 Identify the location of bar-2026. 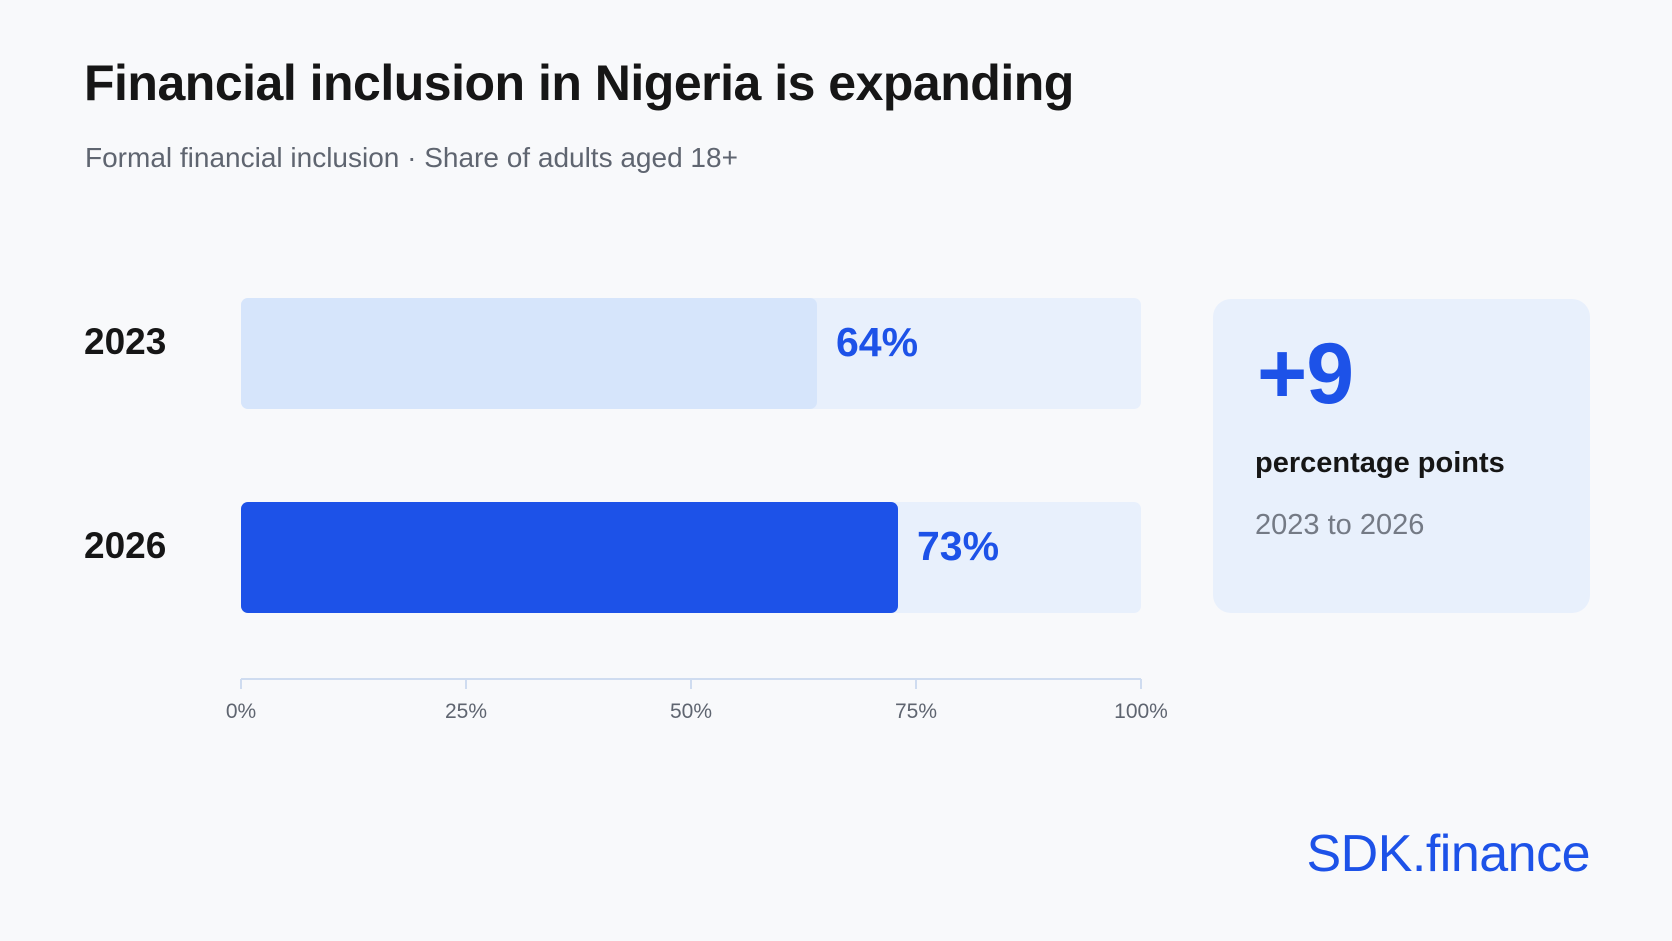
(569, 557).